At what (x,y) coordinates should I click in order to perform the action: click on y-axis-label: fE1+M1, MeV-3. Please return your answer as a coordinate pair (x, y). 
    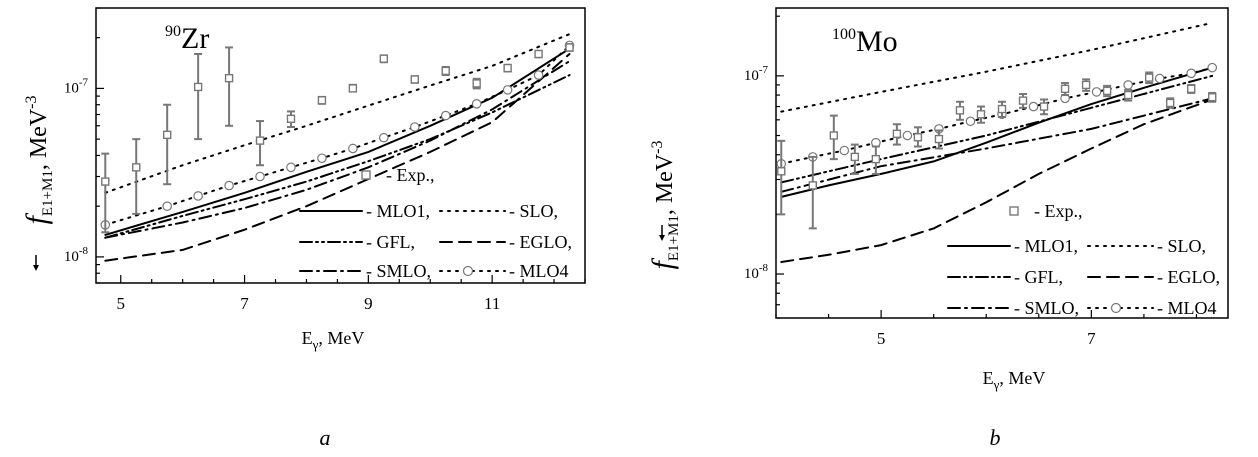
    Looking at the image, I should click on (664, 205).